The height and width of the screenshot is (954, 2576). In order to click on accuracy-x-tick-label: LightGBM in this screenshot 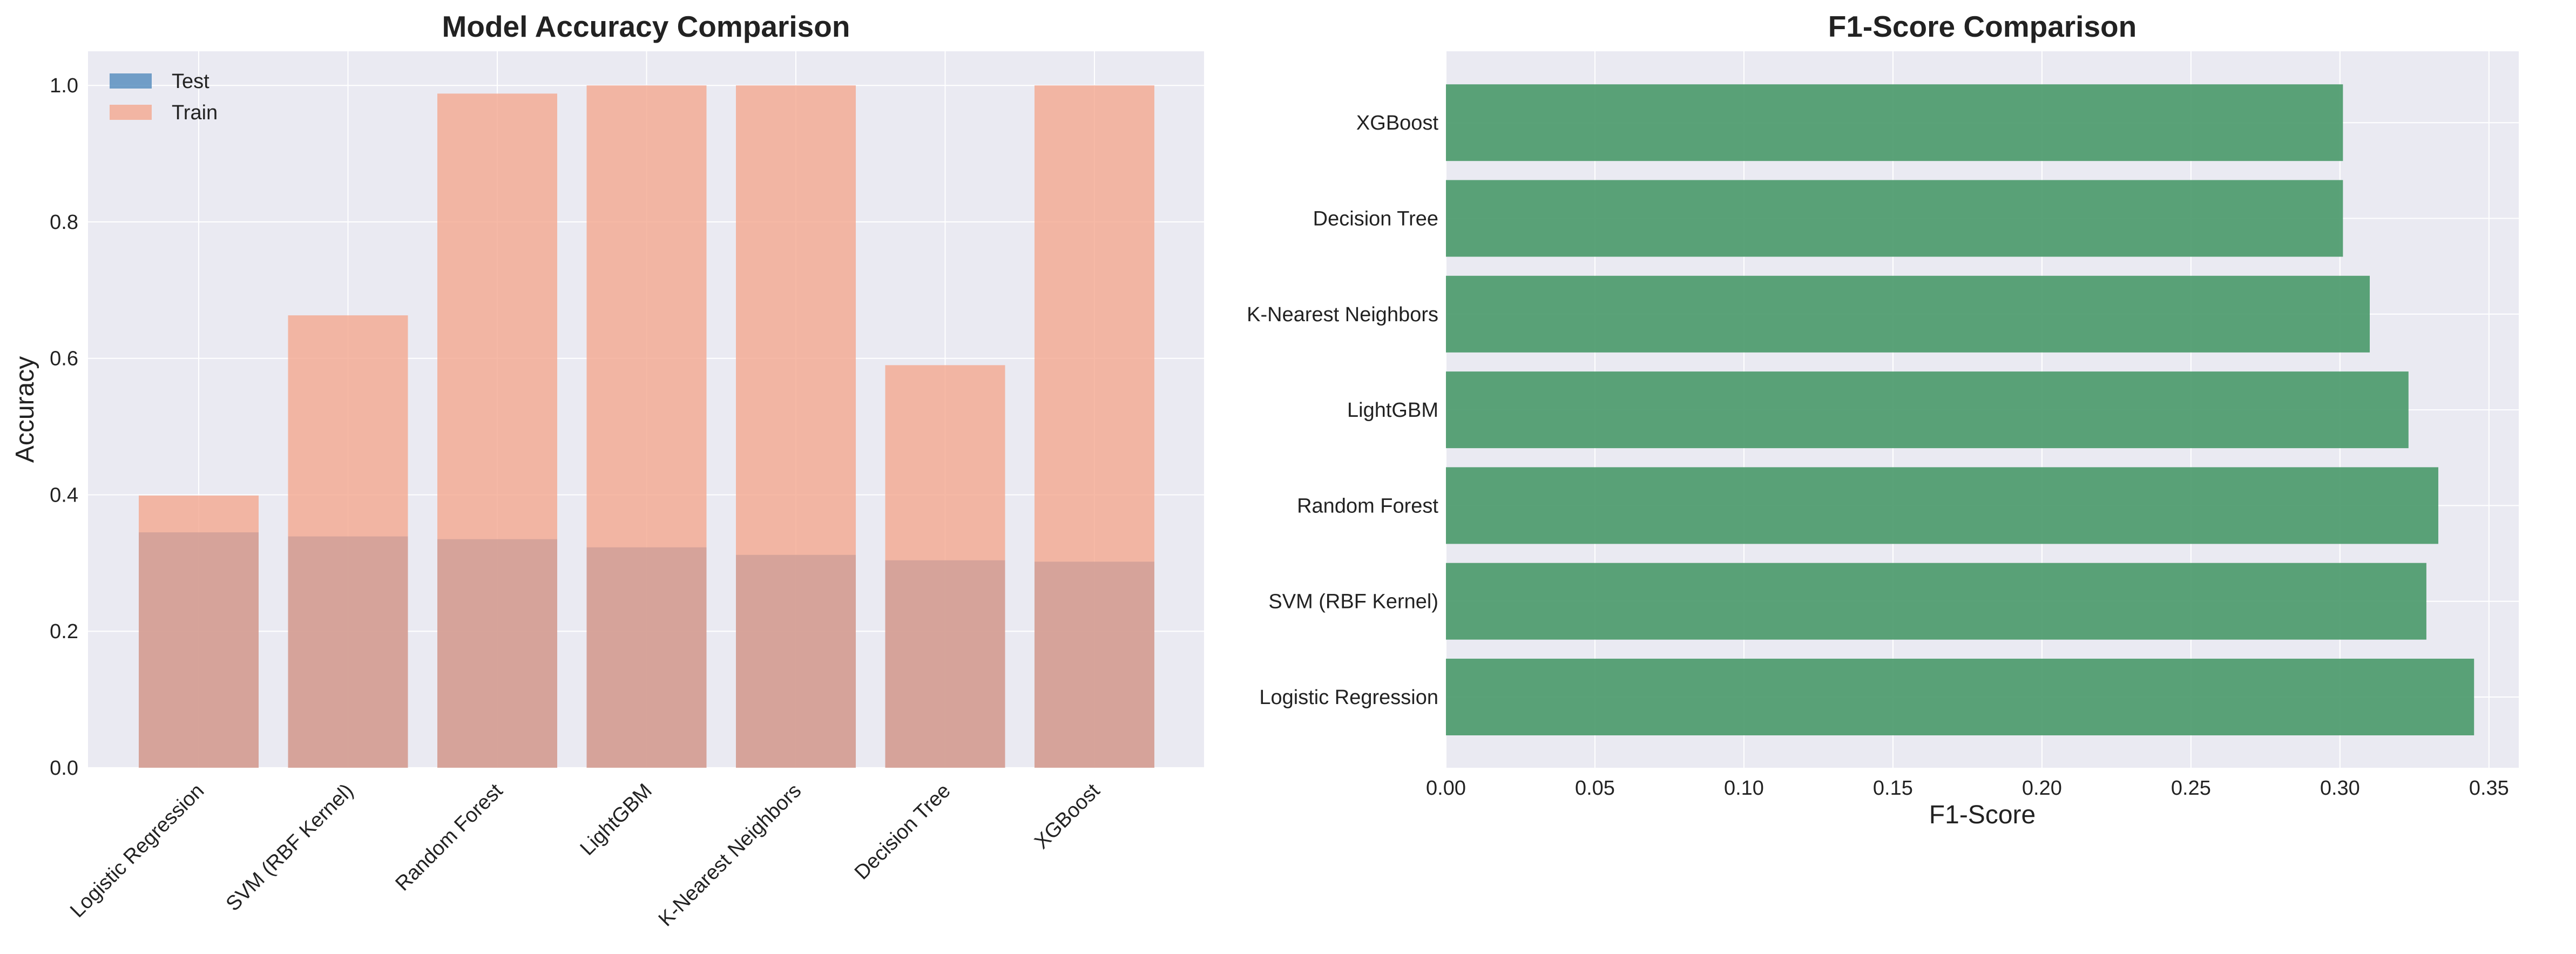, I will do `click(617, 820)`.